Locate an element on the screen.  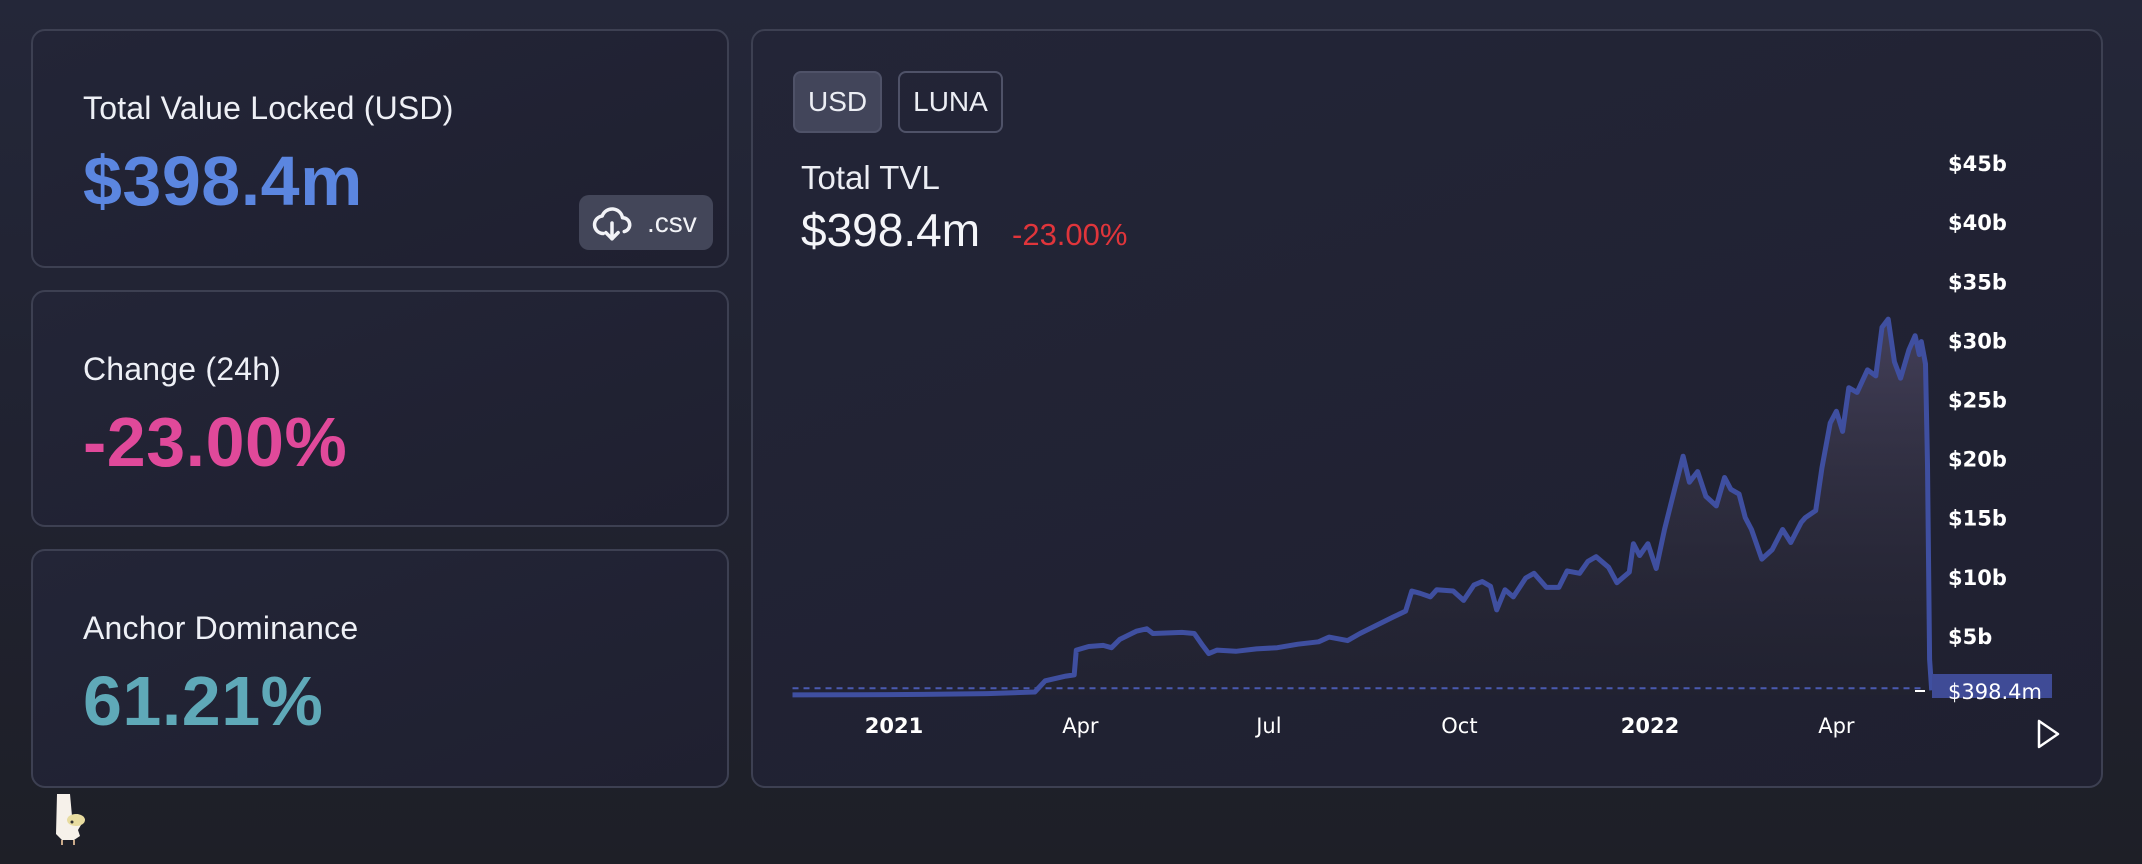
dominance-value: 61.21% is located at coordinates (203, 701).